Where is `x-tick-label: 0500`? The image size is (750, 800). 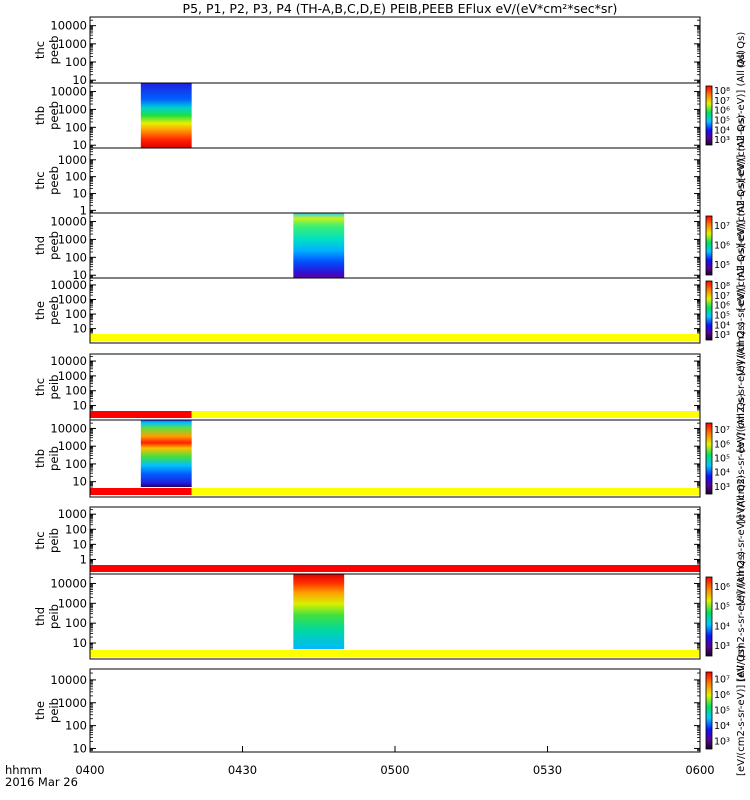
x-tick-label: 0500 is located at coordinates (394, 770).